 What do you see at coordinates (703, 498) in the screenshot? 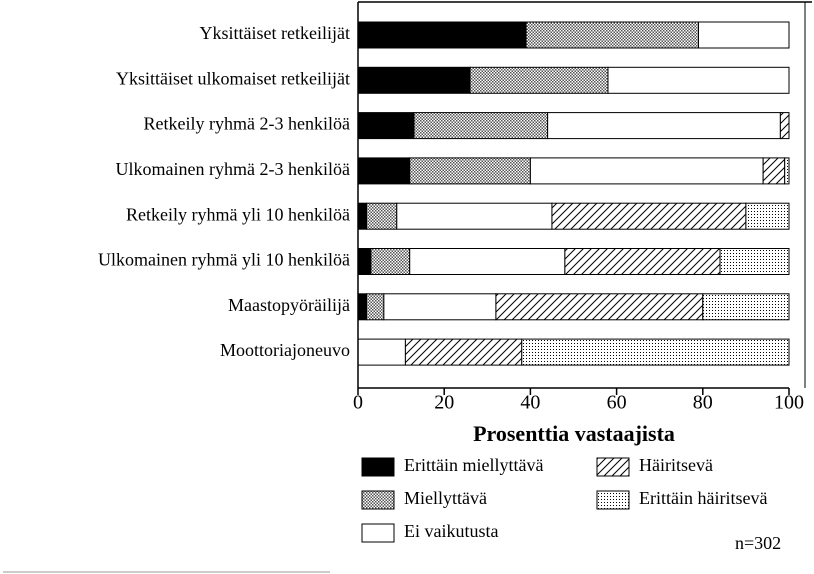
I see `legend-label: Erittäin häiritsevä` at bounding box center [703, 498].